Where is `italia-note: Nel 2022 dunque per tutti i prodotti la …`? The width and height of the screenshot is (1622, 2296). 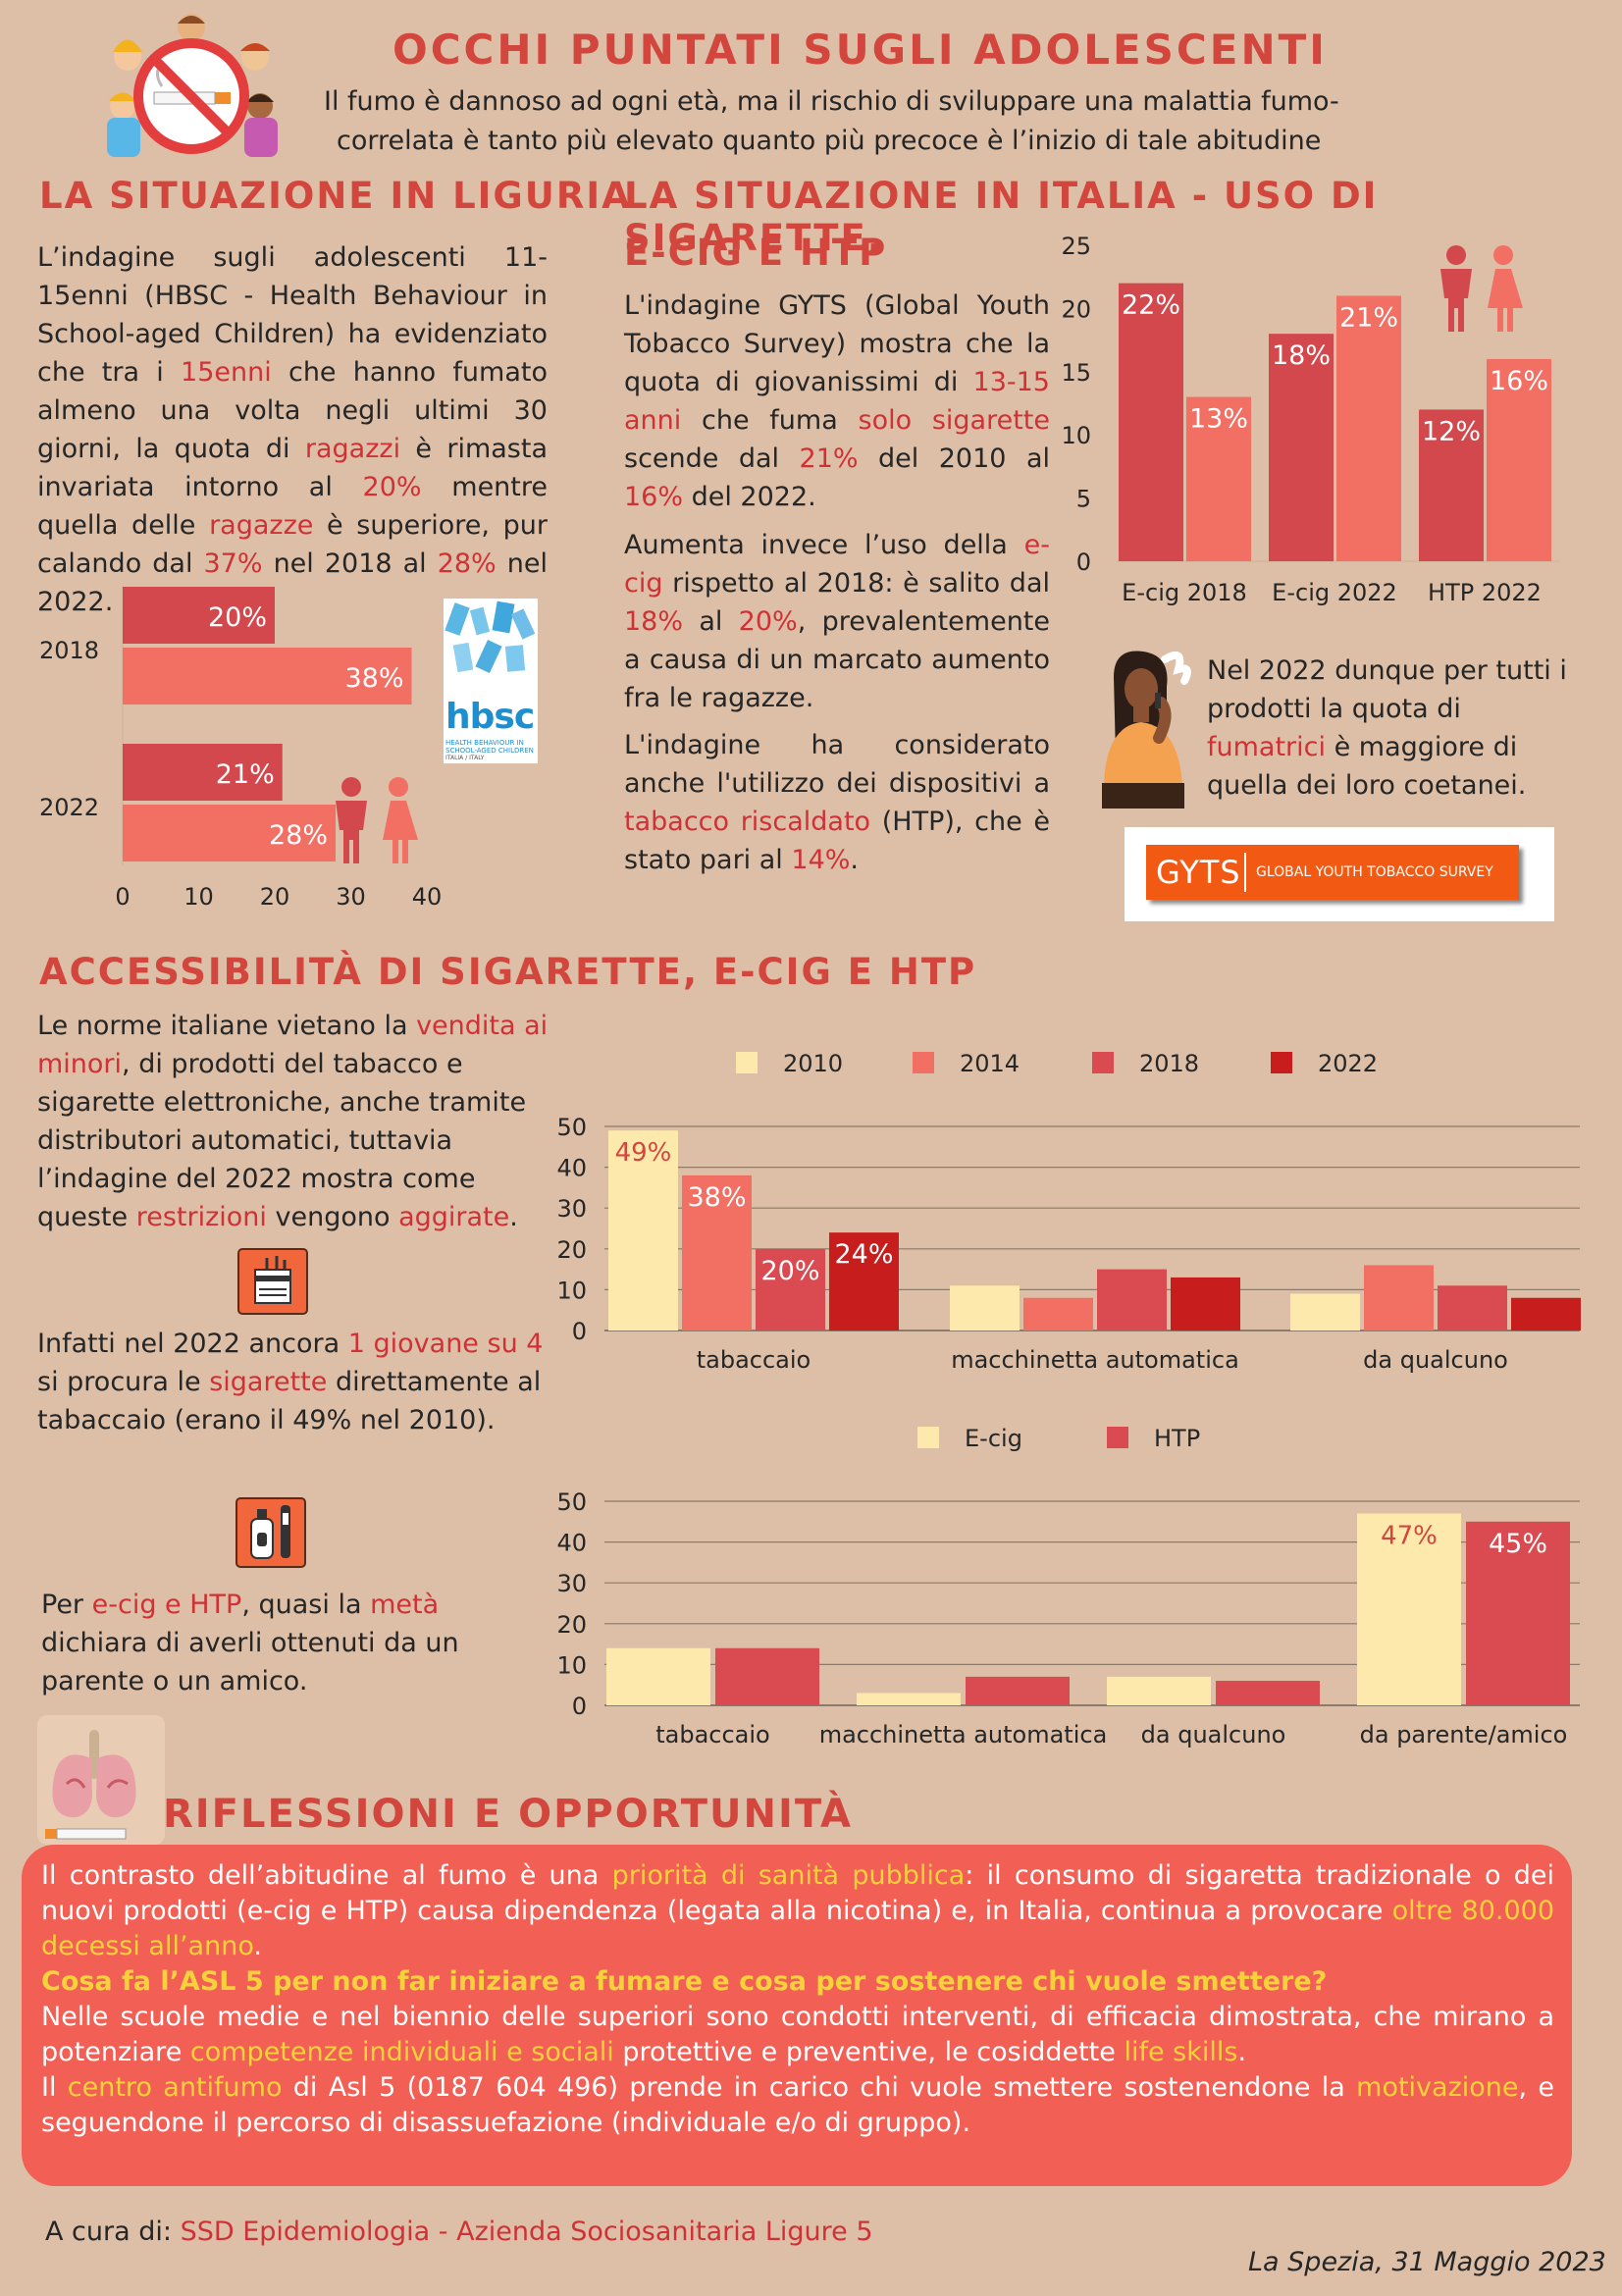
italia-note: Nel 2022 dunque per tutti i prodotti la … is located at coordinates (1393, 728).